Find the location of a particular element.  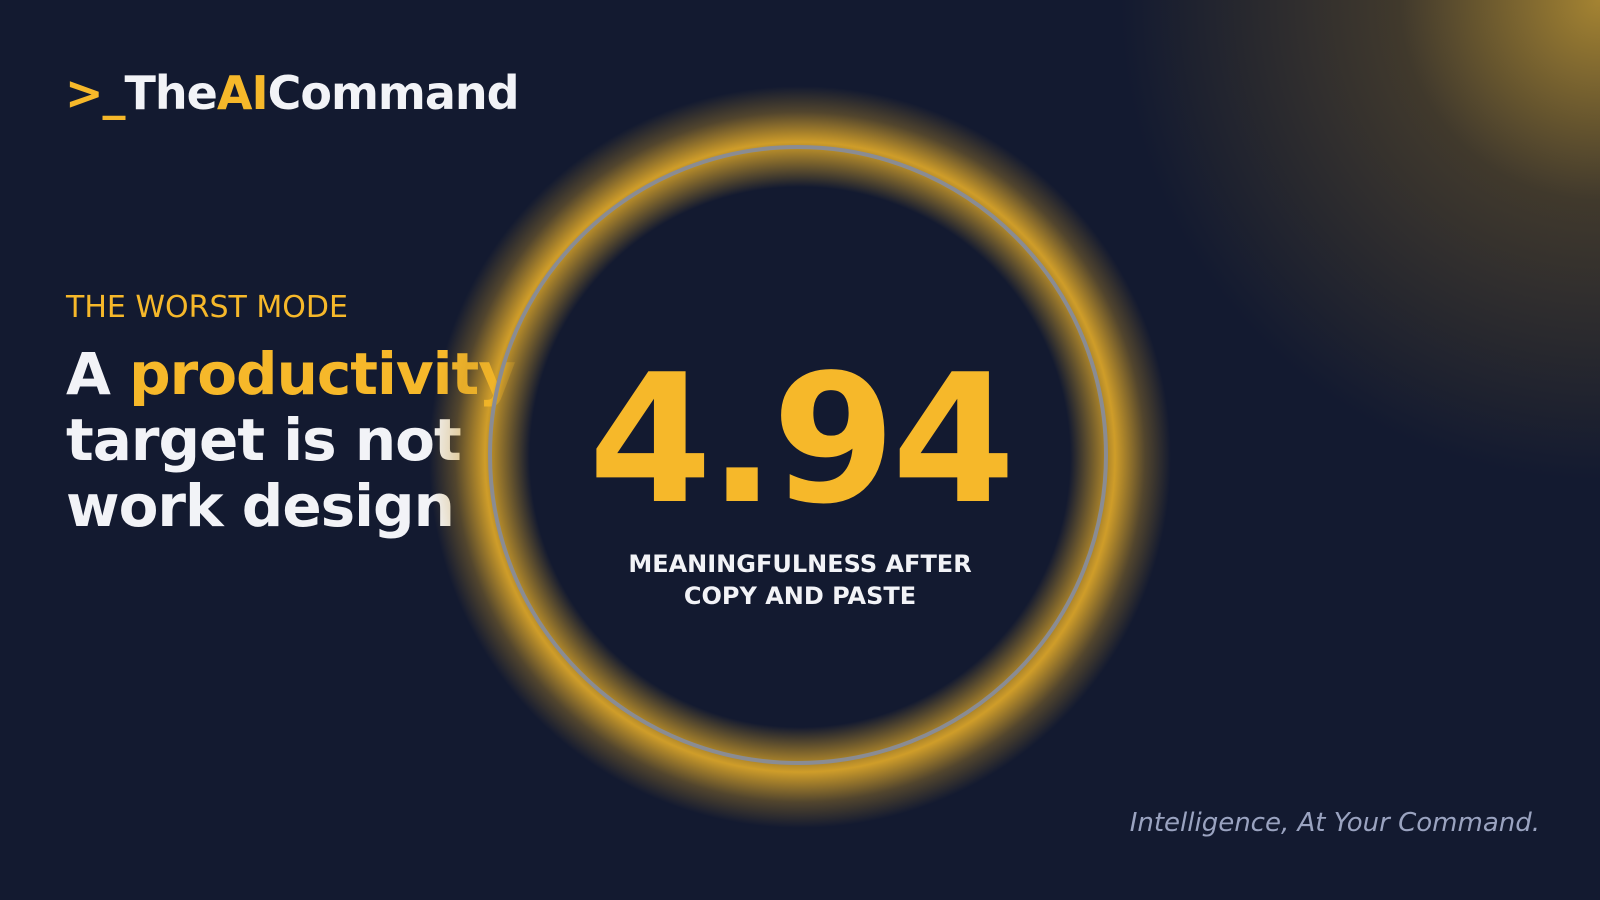

logo: >_TheAICommand is located at coordinates (292, 93).